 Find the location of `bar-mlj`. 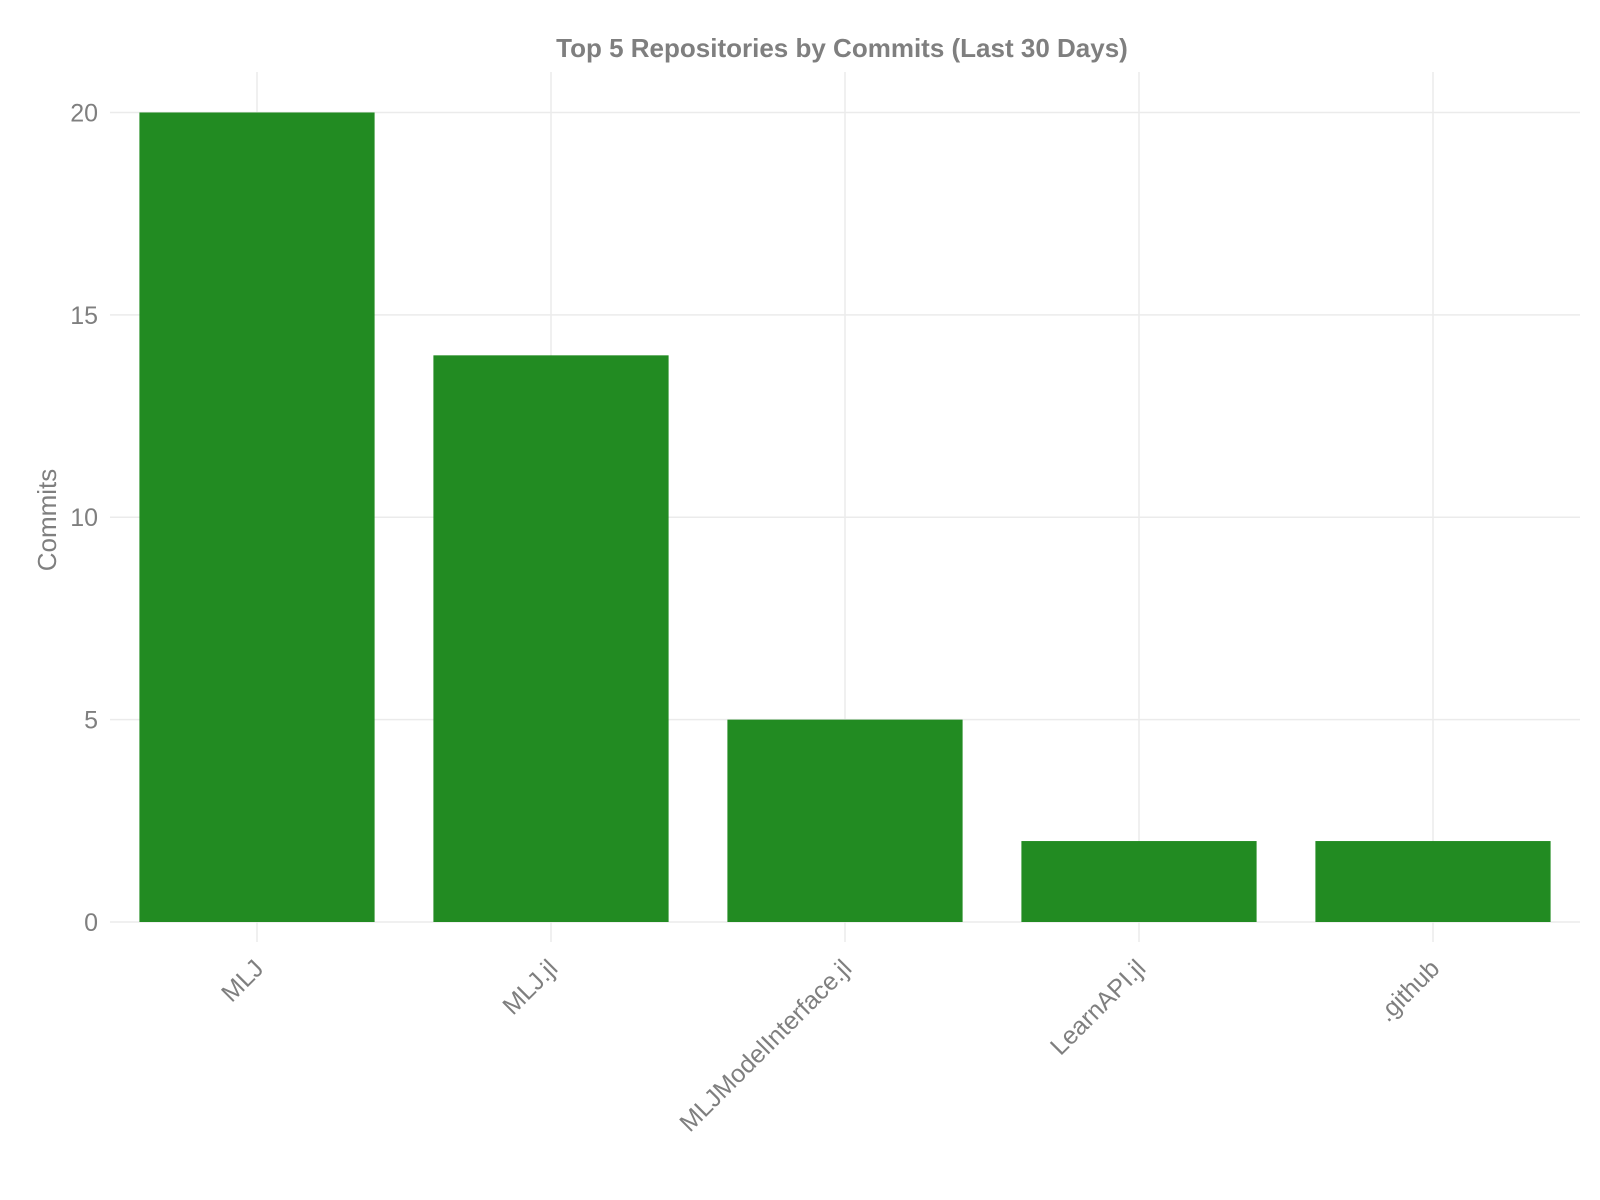

bar-mlj is located at coordinates (257, 517).